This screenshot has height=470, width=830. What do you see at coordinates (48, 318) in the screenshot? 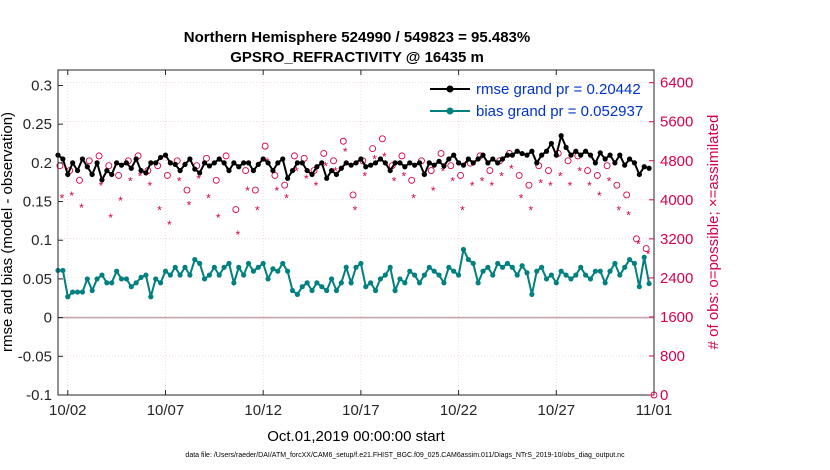
I see `y-left-tick-label-2: 0` at bounding box center [48, 318].